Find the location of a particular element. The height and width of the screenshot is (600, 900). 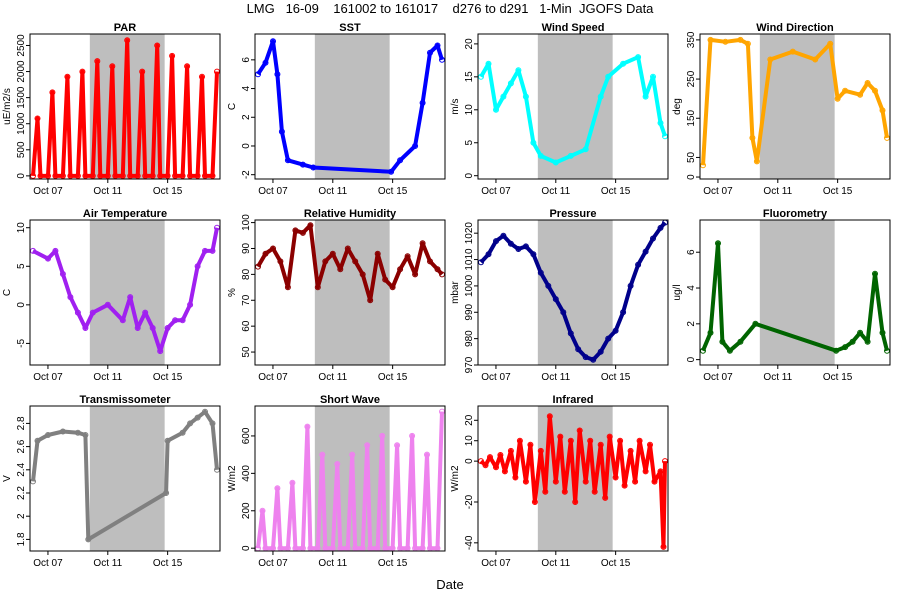

wind-direction-frame is located at coordinates (795, 106).